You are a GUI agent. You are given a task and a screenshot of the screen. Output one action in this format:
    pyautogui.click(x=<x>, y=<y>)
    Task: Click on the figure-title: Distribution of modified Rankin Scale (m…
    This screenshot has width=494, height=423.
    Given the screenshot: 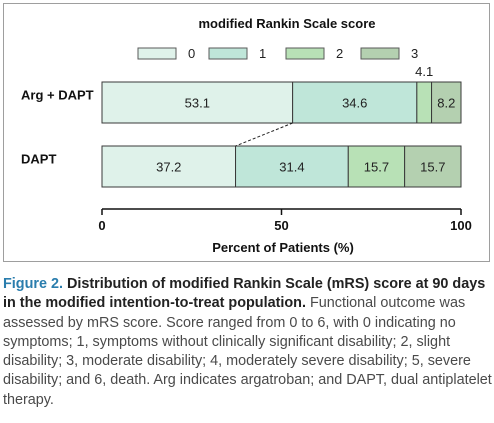 What is the action you would take?
    pyautogui.click(x=244, y=294)
    